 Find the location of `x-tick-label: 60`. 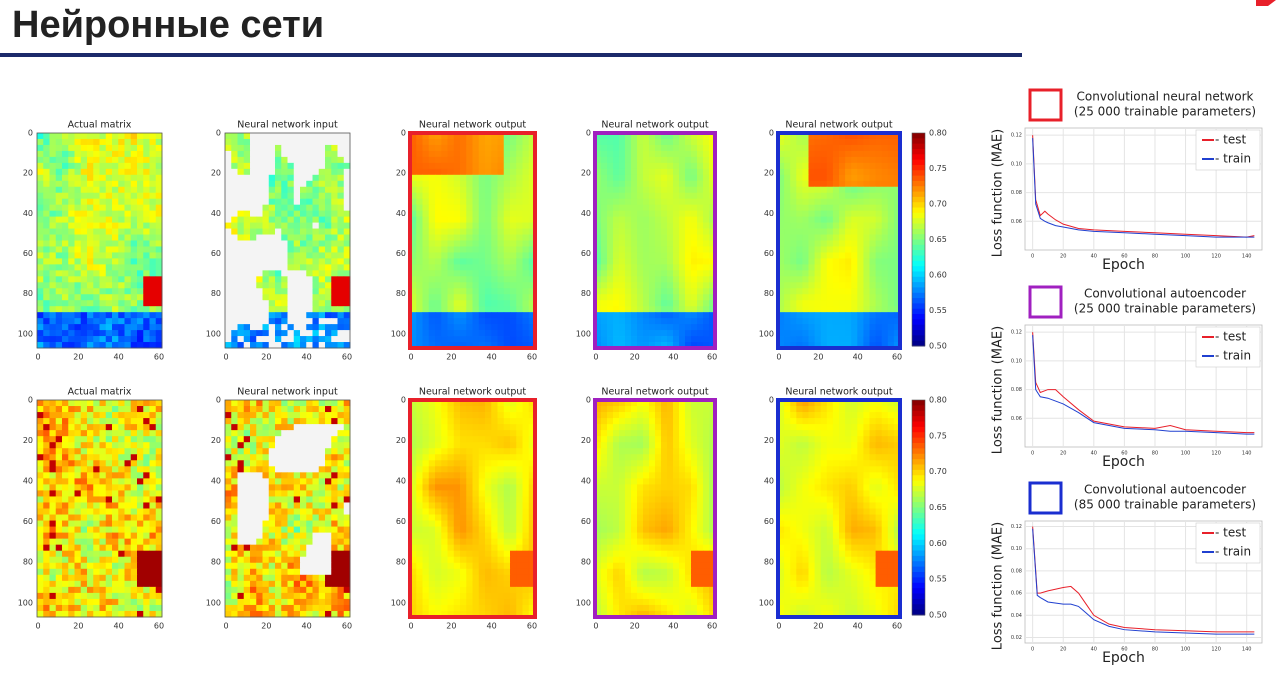

x-tick-label: 60 is located at coordinates (159, 626).